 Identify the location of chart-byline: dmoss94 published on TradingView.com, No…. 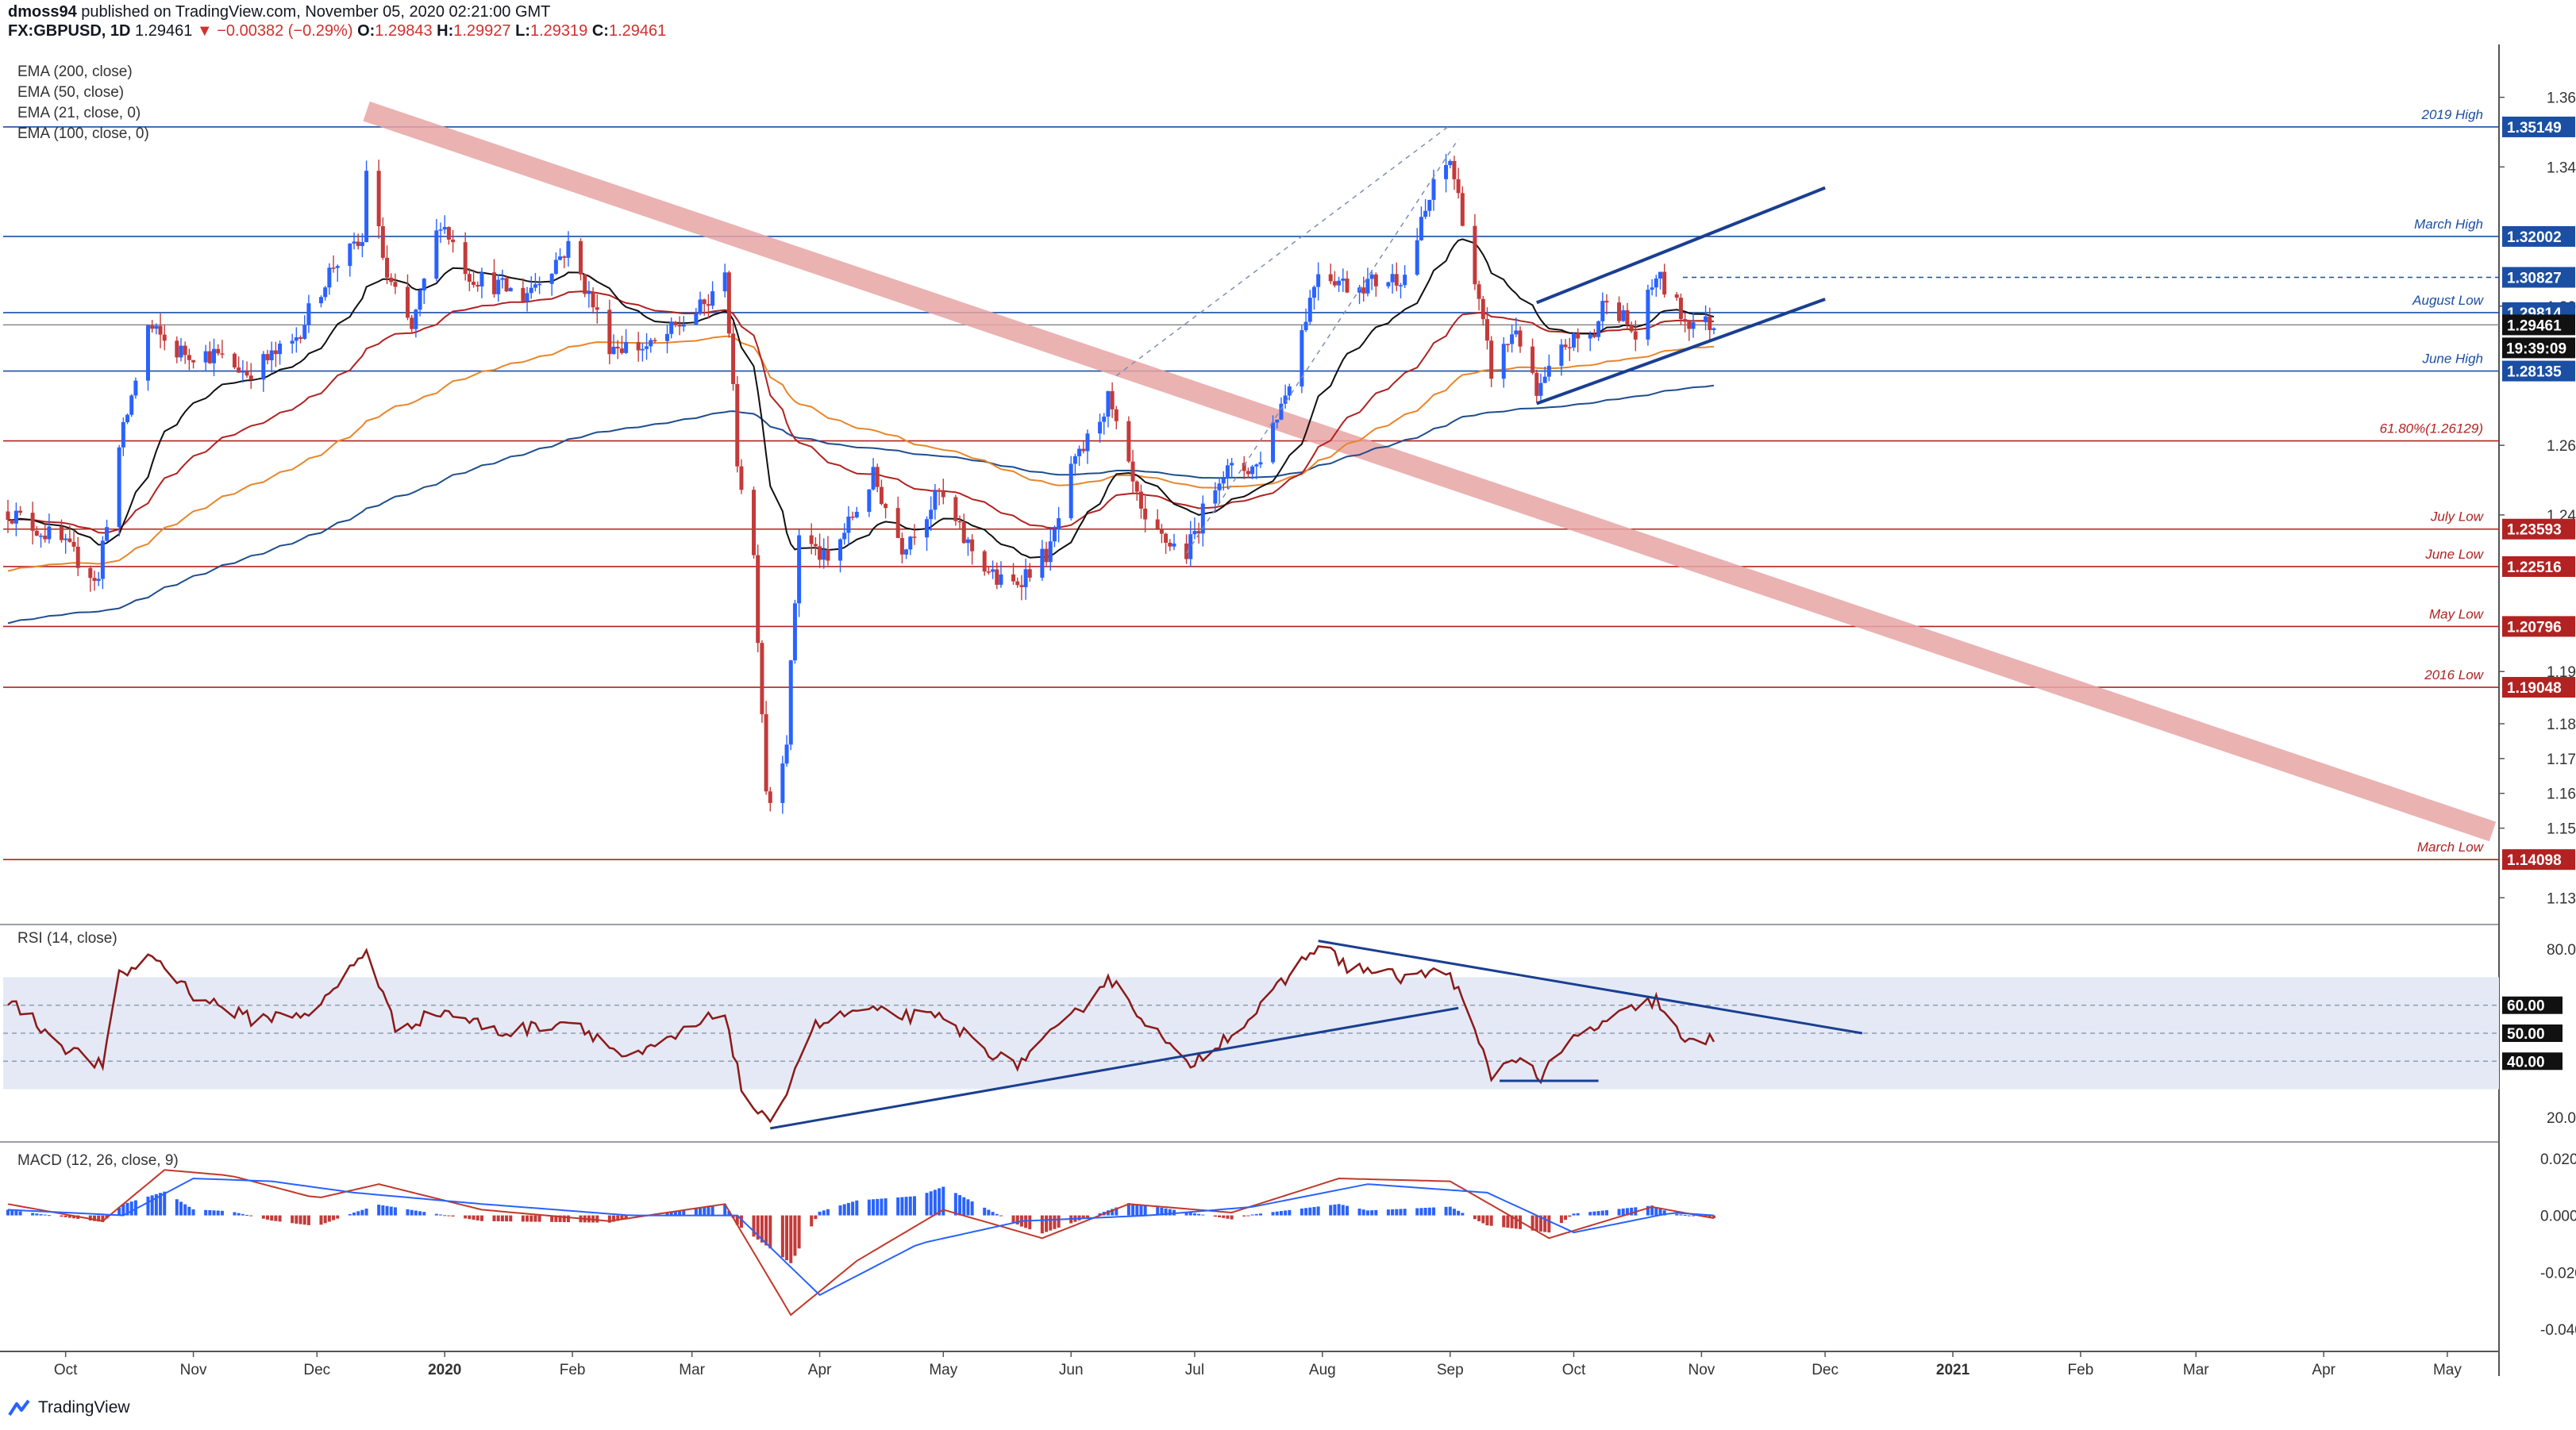
(279, 12).